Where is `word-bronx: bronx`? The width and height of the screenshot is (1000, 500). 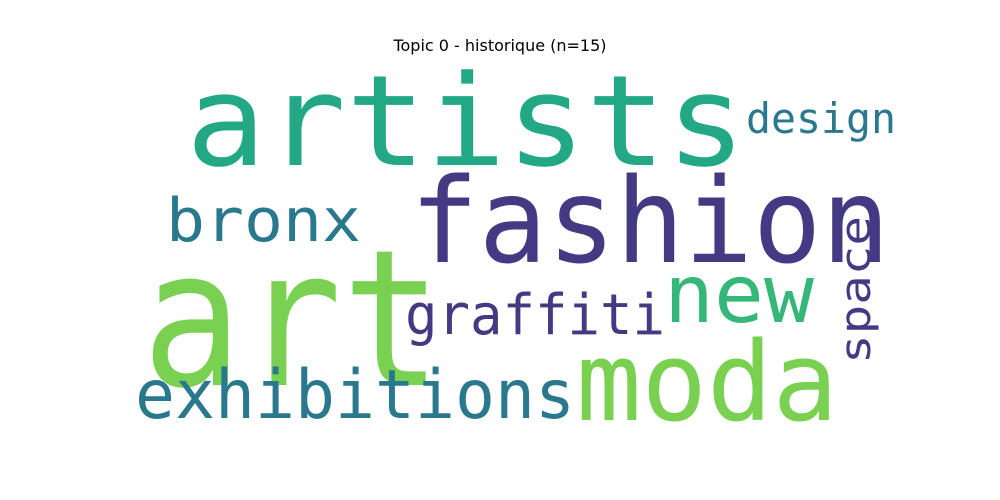 word-bronx: bronx is located at coordinates (263, 221).